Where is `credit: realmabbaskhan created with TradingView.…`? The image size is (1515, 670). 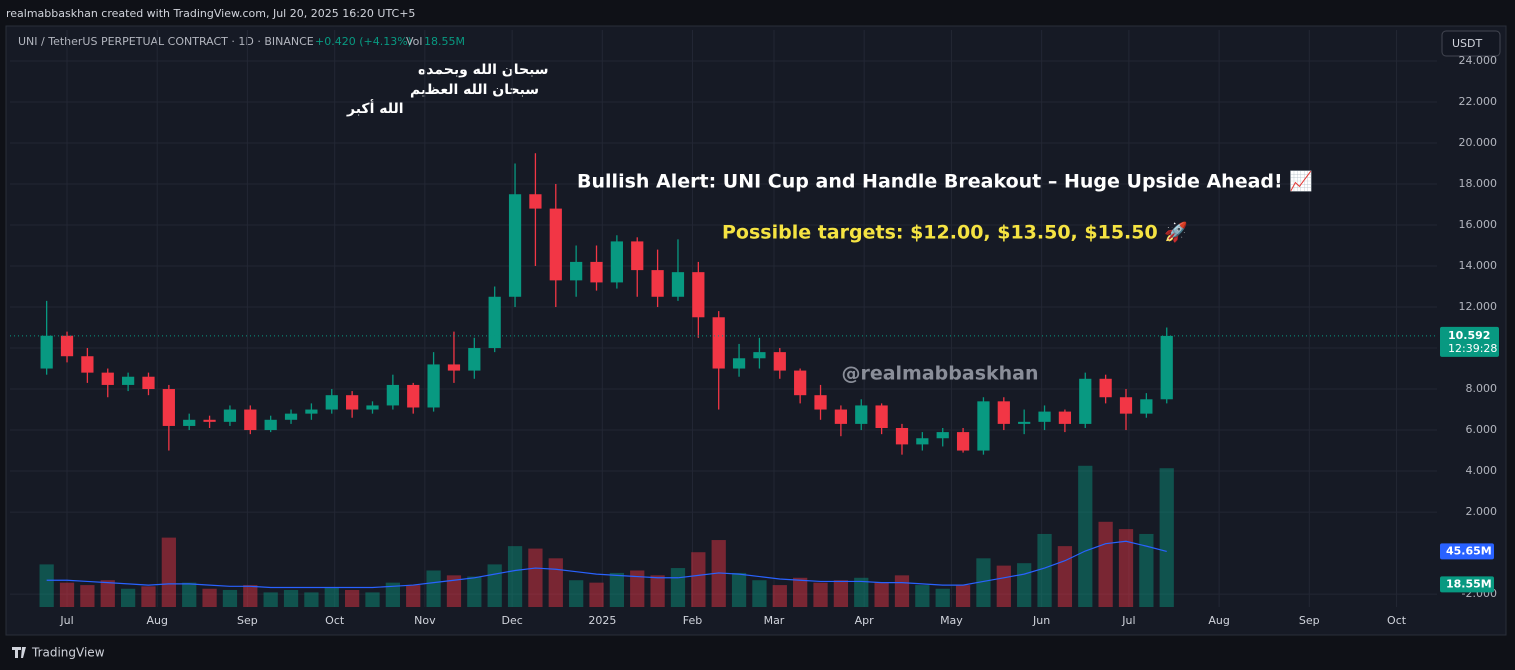 credit: realmabbaskhan created with TradingView.… is located at coordinates (210, 13).